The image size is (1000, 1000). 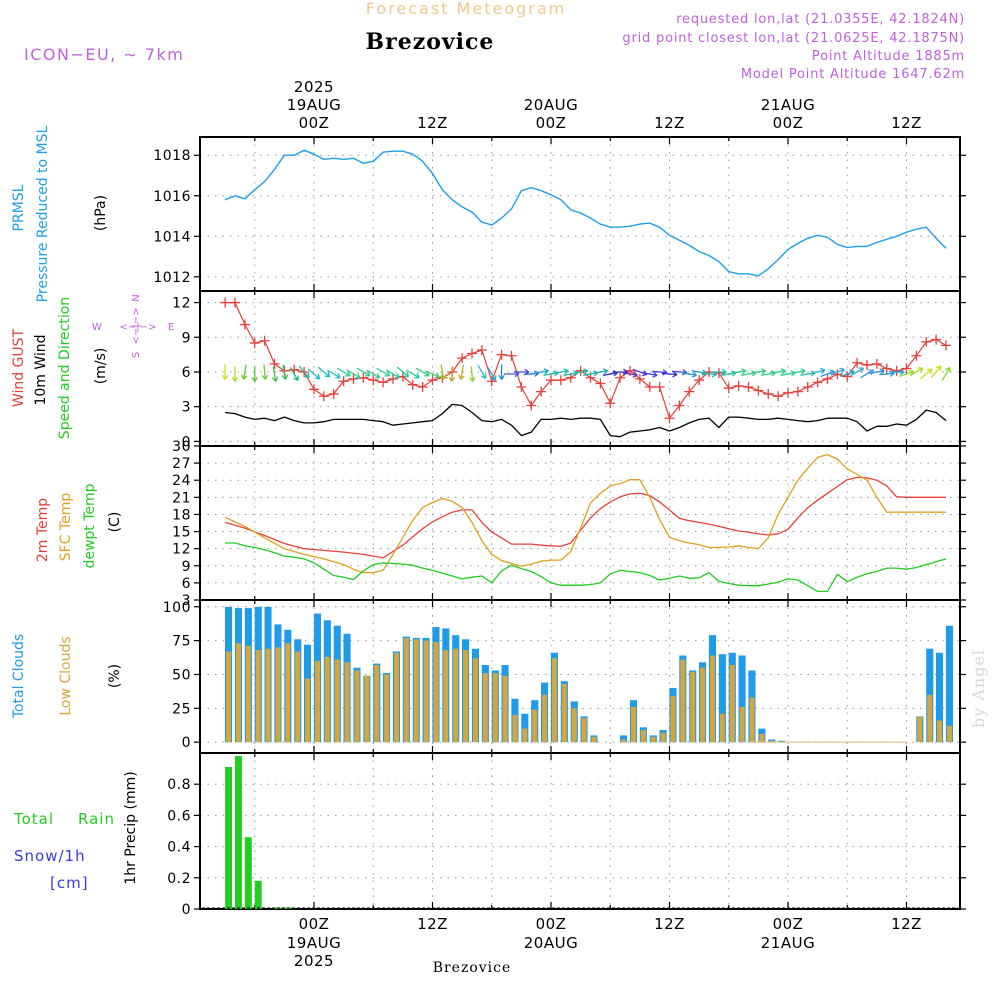 What do you see at coordinates (186, 601) in the screenshot?
I see `temperature-ytick-label: 3` at bounding box center [186, 601].